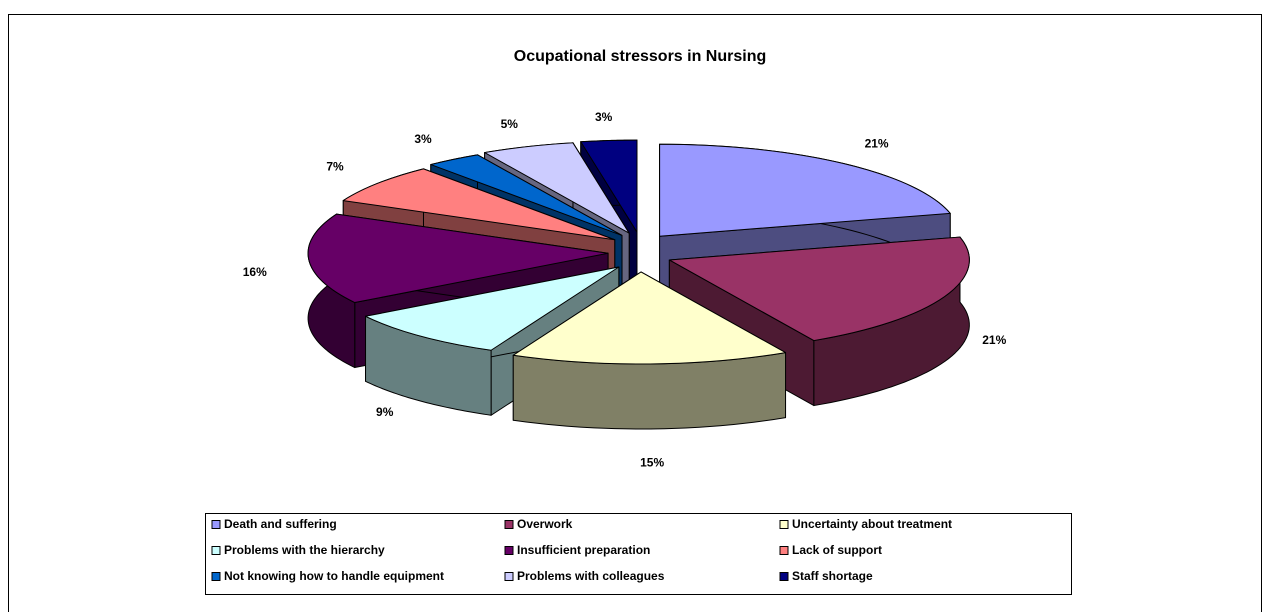 The height and width of the screenshot is (612, 1270). What do you see at coordinates (510, 124) in the screenshot?
I see `data-label: 5%` at bounding box center [510, 124].